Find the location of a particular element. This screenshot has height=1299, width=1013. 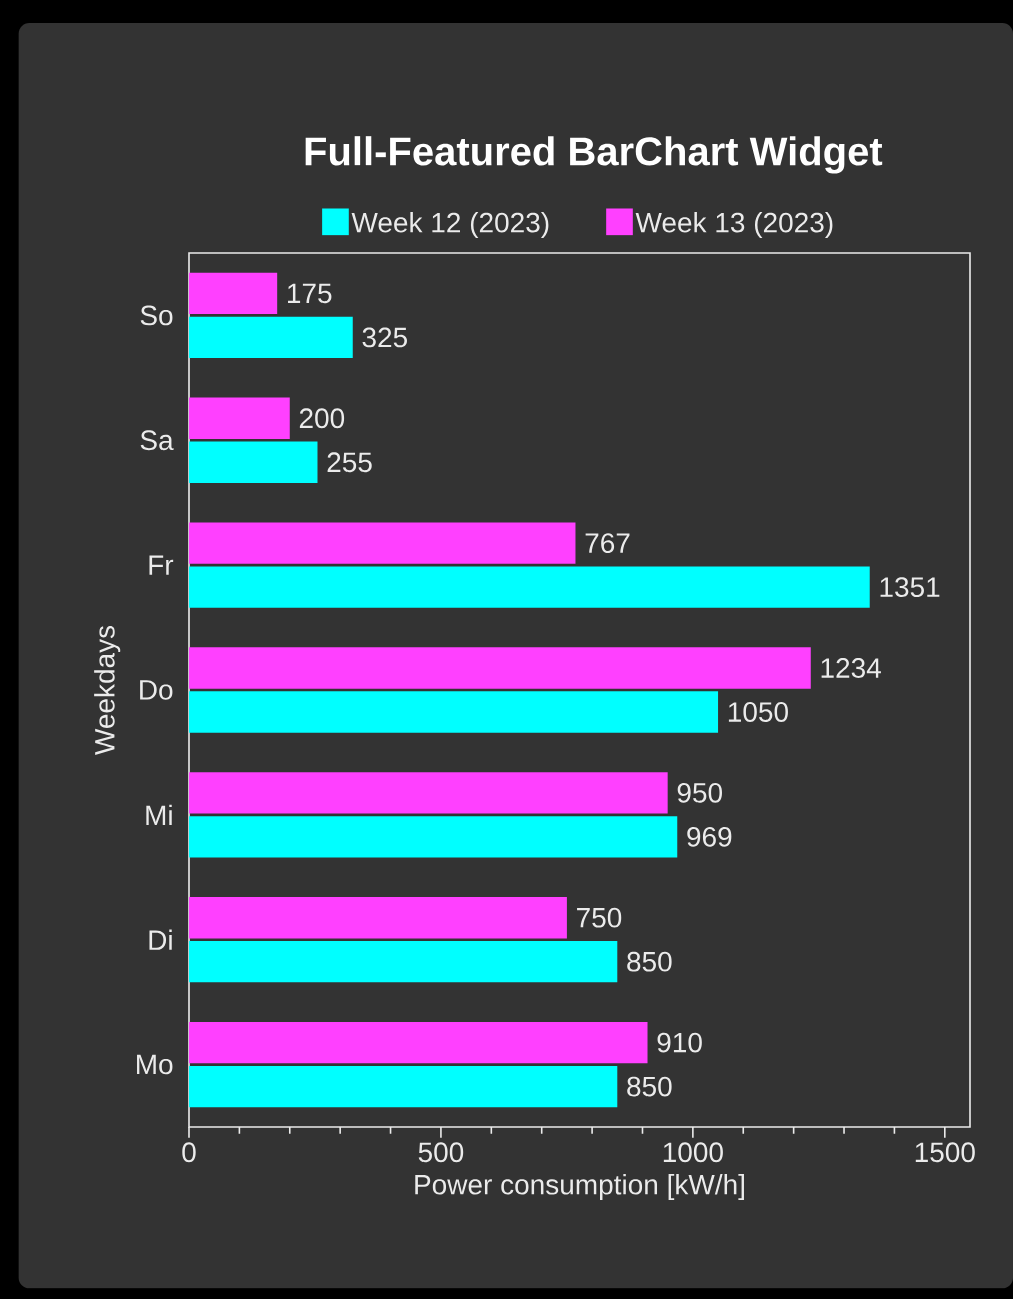

x-tick-label: 0 is located at coordinates (189, 1152).